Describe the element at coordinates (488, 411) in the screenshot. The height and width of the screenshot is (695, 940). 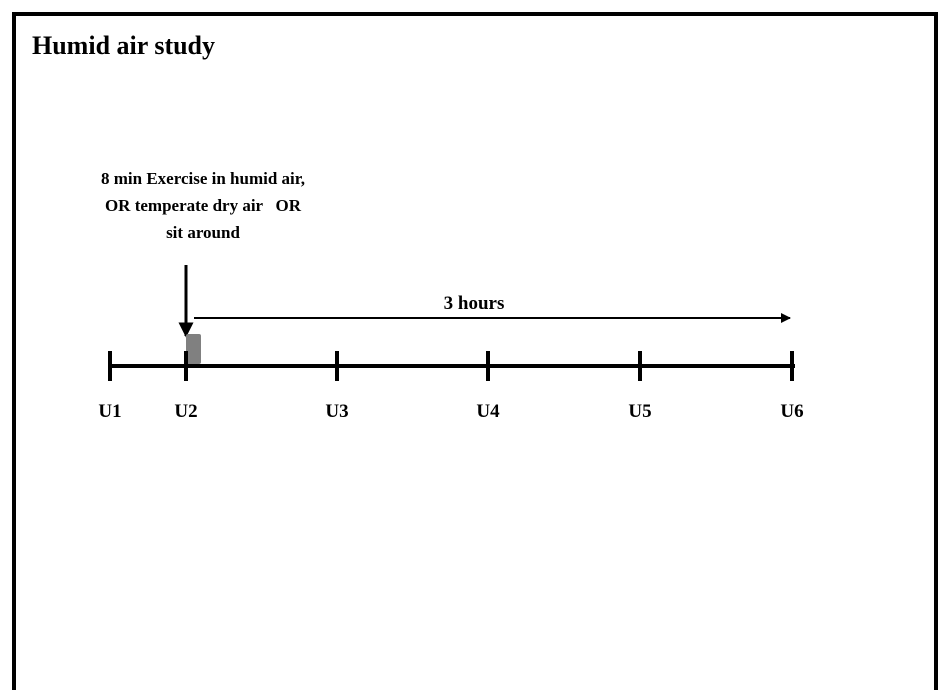
I see `timepoint-label: U4` at that location.